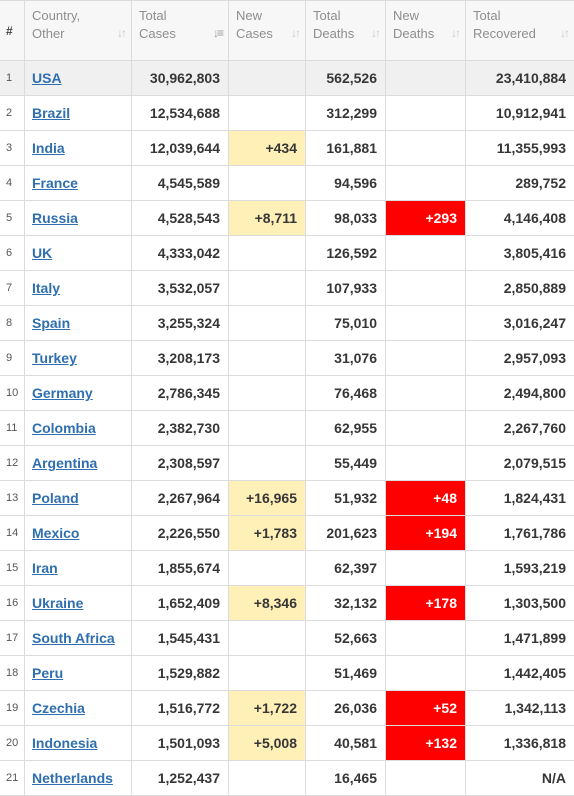 Image resolution: width=574 pixels, height=796 pixels. Describe the element at coordinates (180, 533) in the screenshot. I see `total-cases-cell: 2,226,550` at that location.